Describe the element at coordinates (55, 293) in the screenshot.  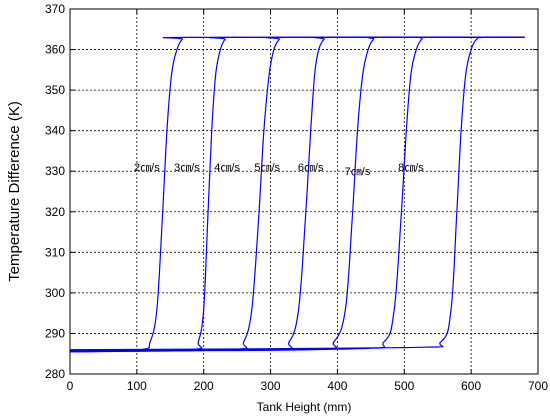
I see `y-tick-label: 300` at that location.